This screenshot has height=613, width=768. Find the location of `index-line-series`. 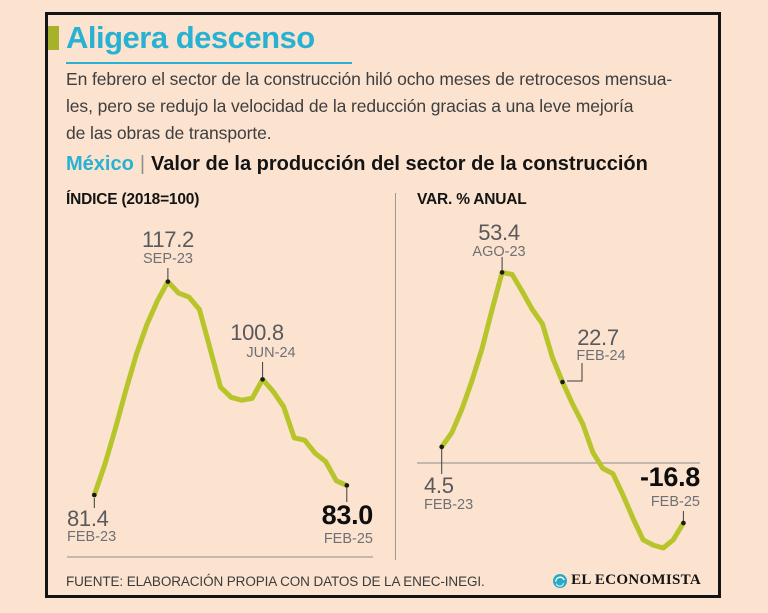

index-line-series is located at coordinates (220, 388).